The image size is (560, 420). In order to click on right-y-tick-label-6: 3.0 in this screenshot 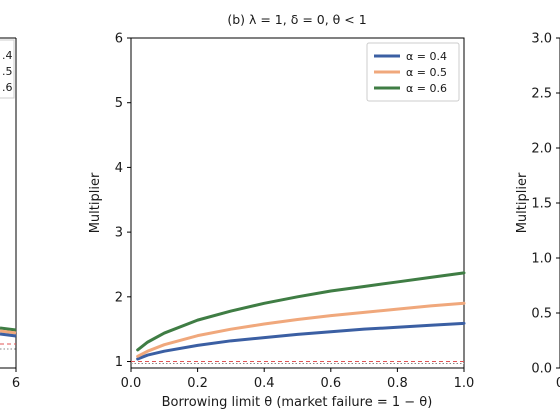, I will do `click(541, 39)`.